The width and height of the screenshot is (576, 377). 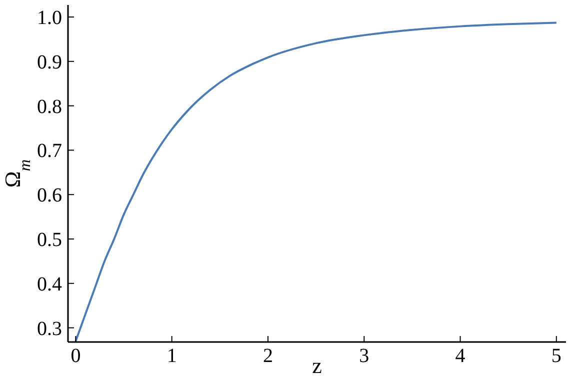 I want to click on x-tick-label: 0, so click(x=75, y=356).